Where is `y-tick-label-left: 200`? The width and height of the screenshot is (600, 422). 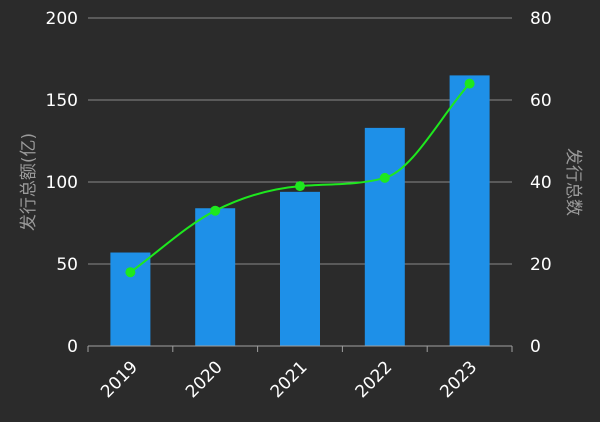
y-tick-label-left: 200 is located at coordinates (62, 19).